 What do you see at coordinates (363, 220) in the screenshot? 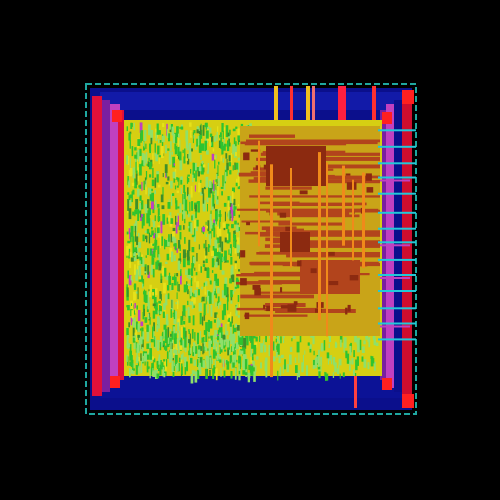
I see `routing-line` at bounding box center [363, 220].